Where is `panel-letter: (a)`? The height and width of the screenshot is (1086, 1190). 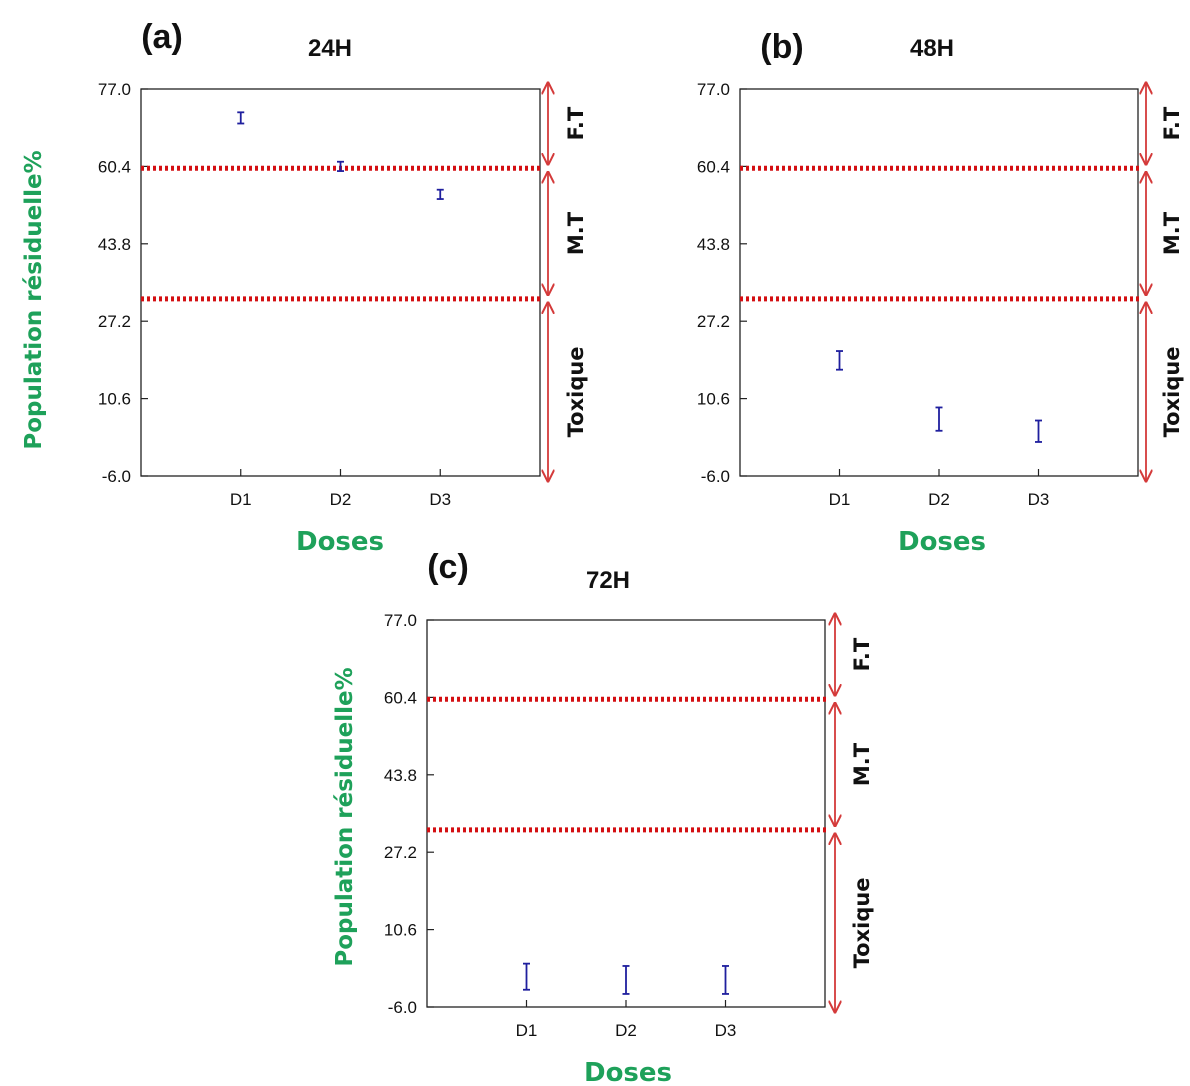
panel-letter: (a) is located at coordinates (162, 37).